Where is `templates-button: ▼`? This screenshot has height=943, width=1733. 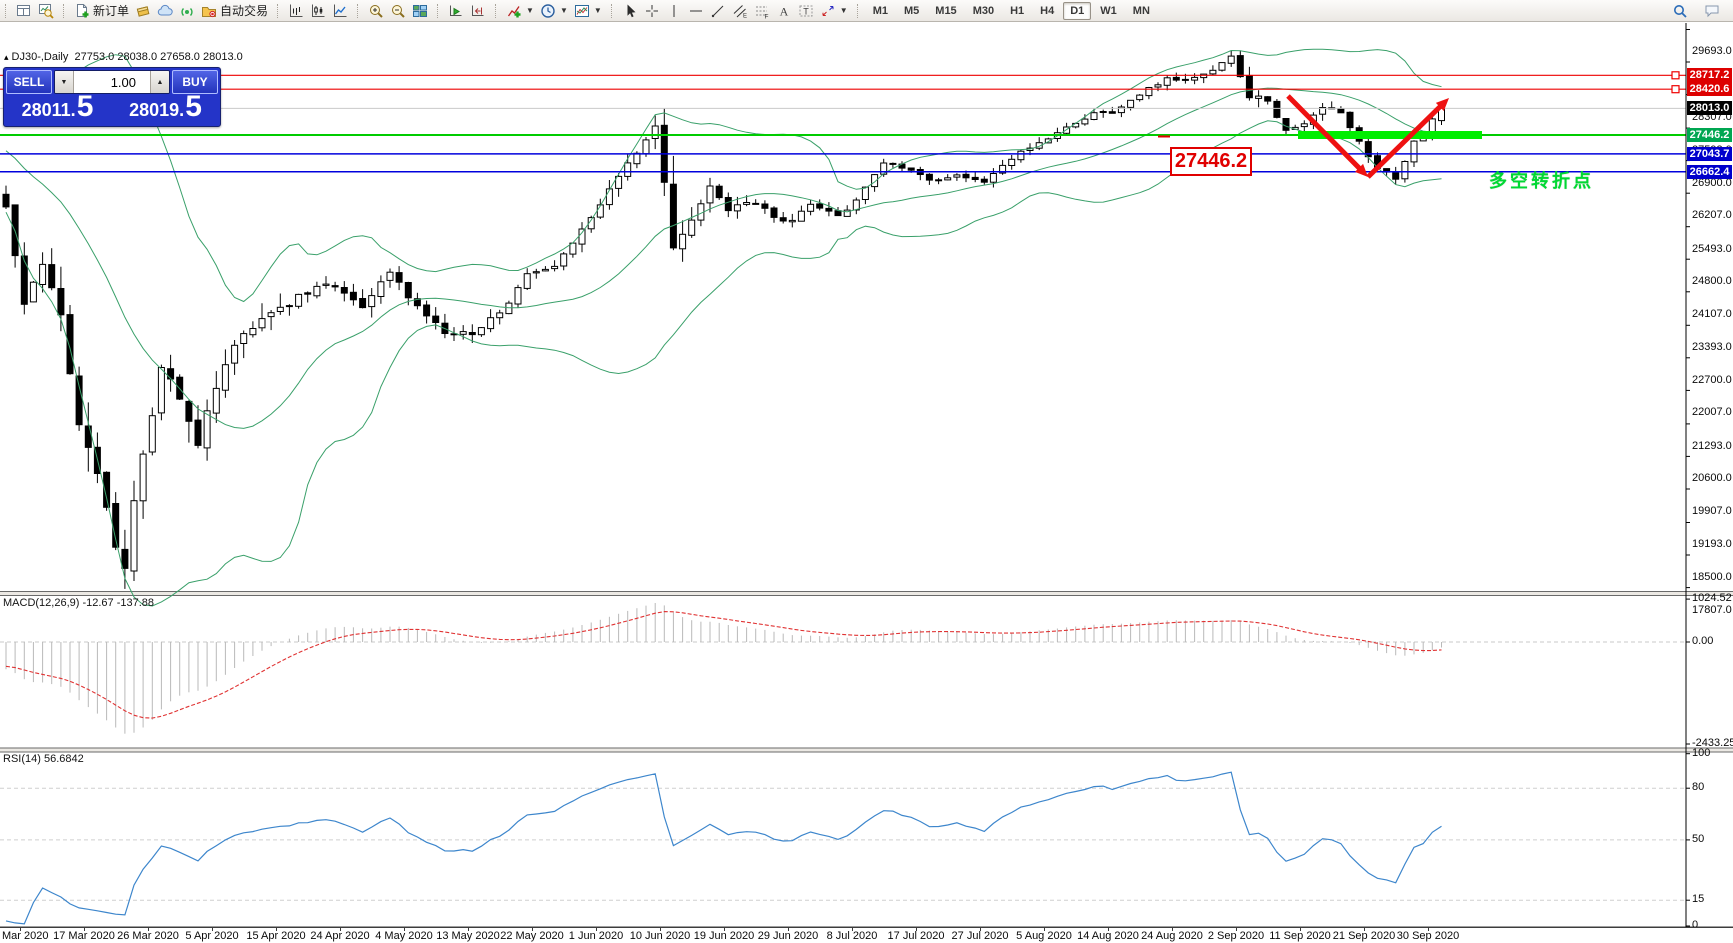 templates-button: ▼ is located at coordinates (588, 10).